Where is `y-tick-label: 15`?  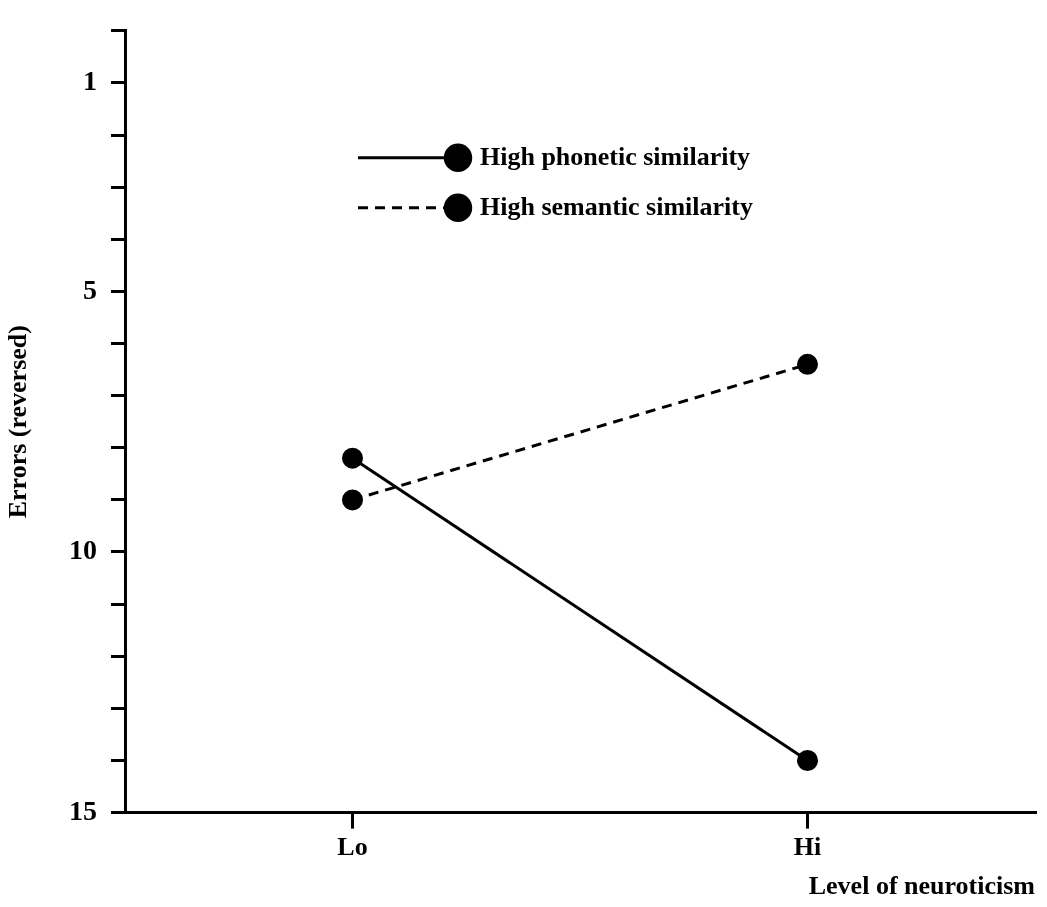 y-tick-label: 15 is located at coordinates (83, 810).